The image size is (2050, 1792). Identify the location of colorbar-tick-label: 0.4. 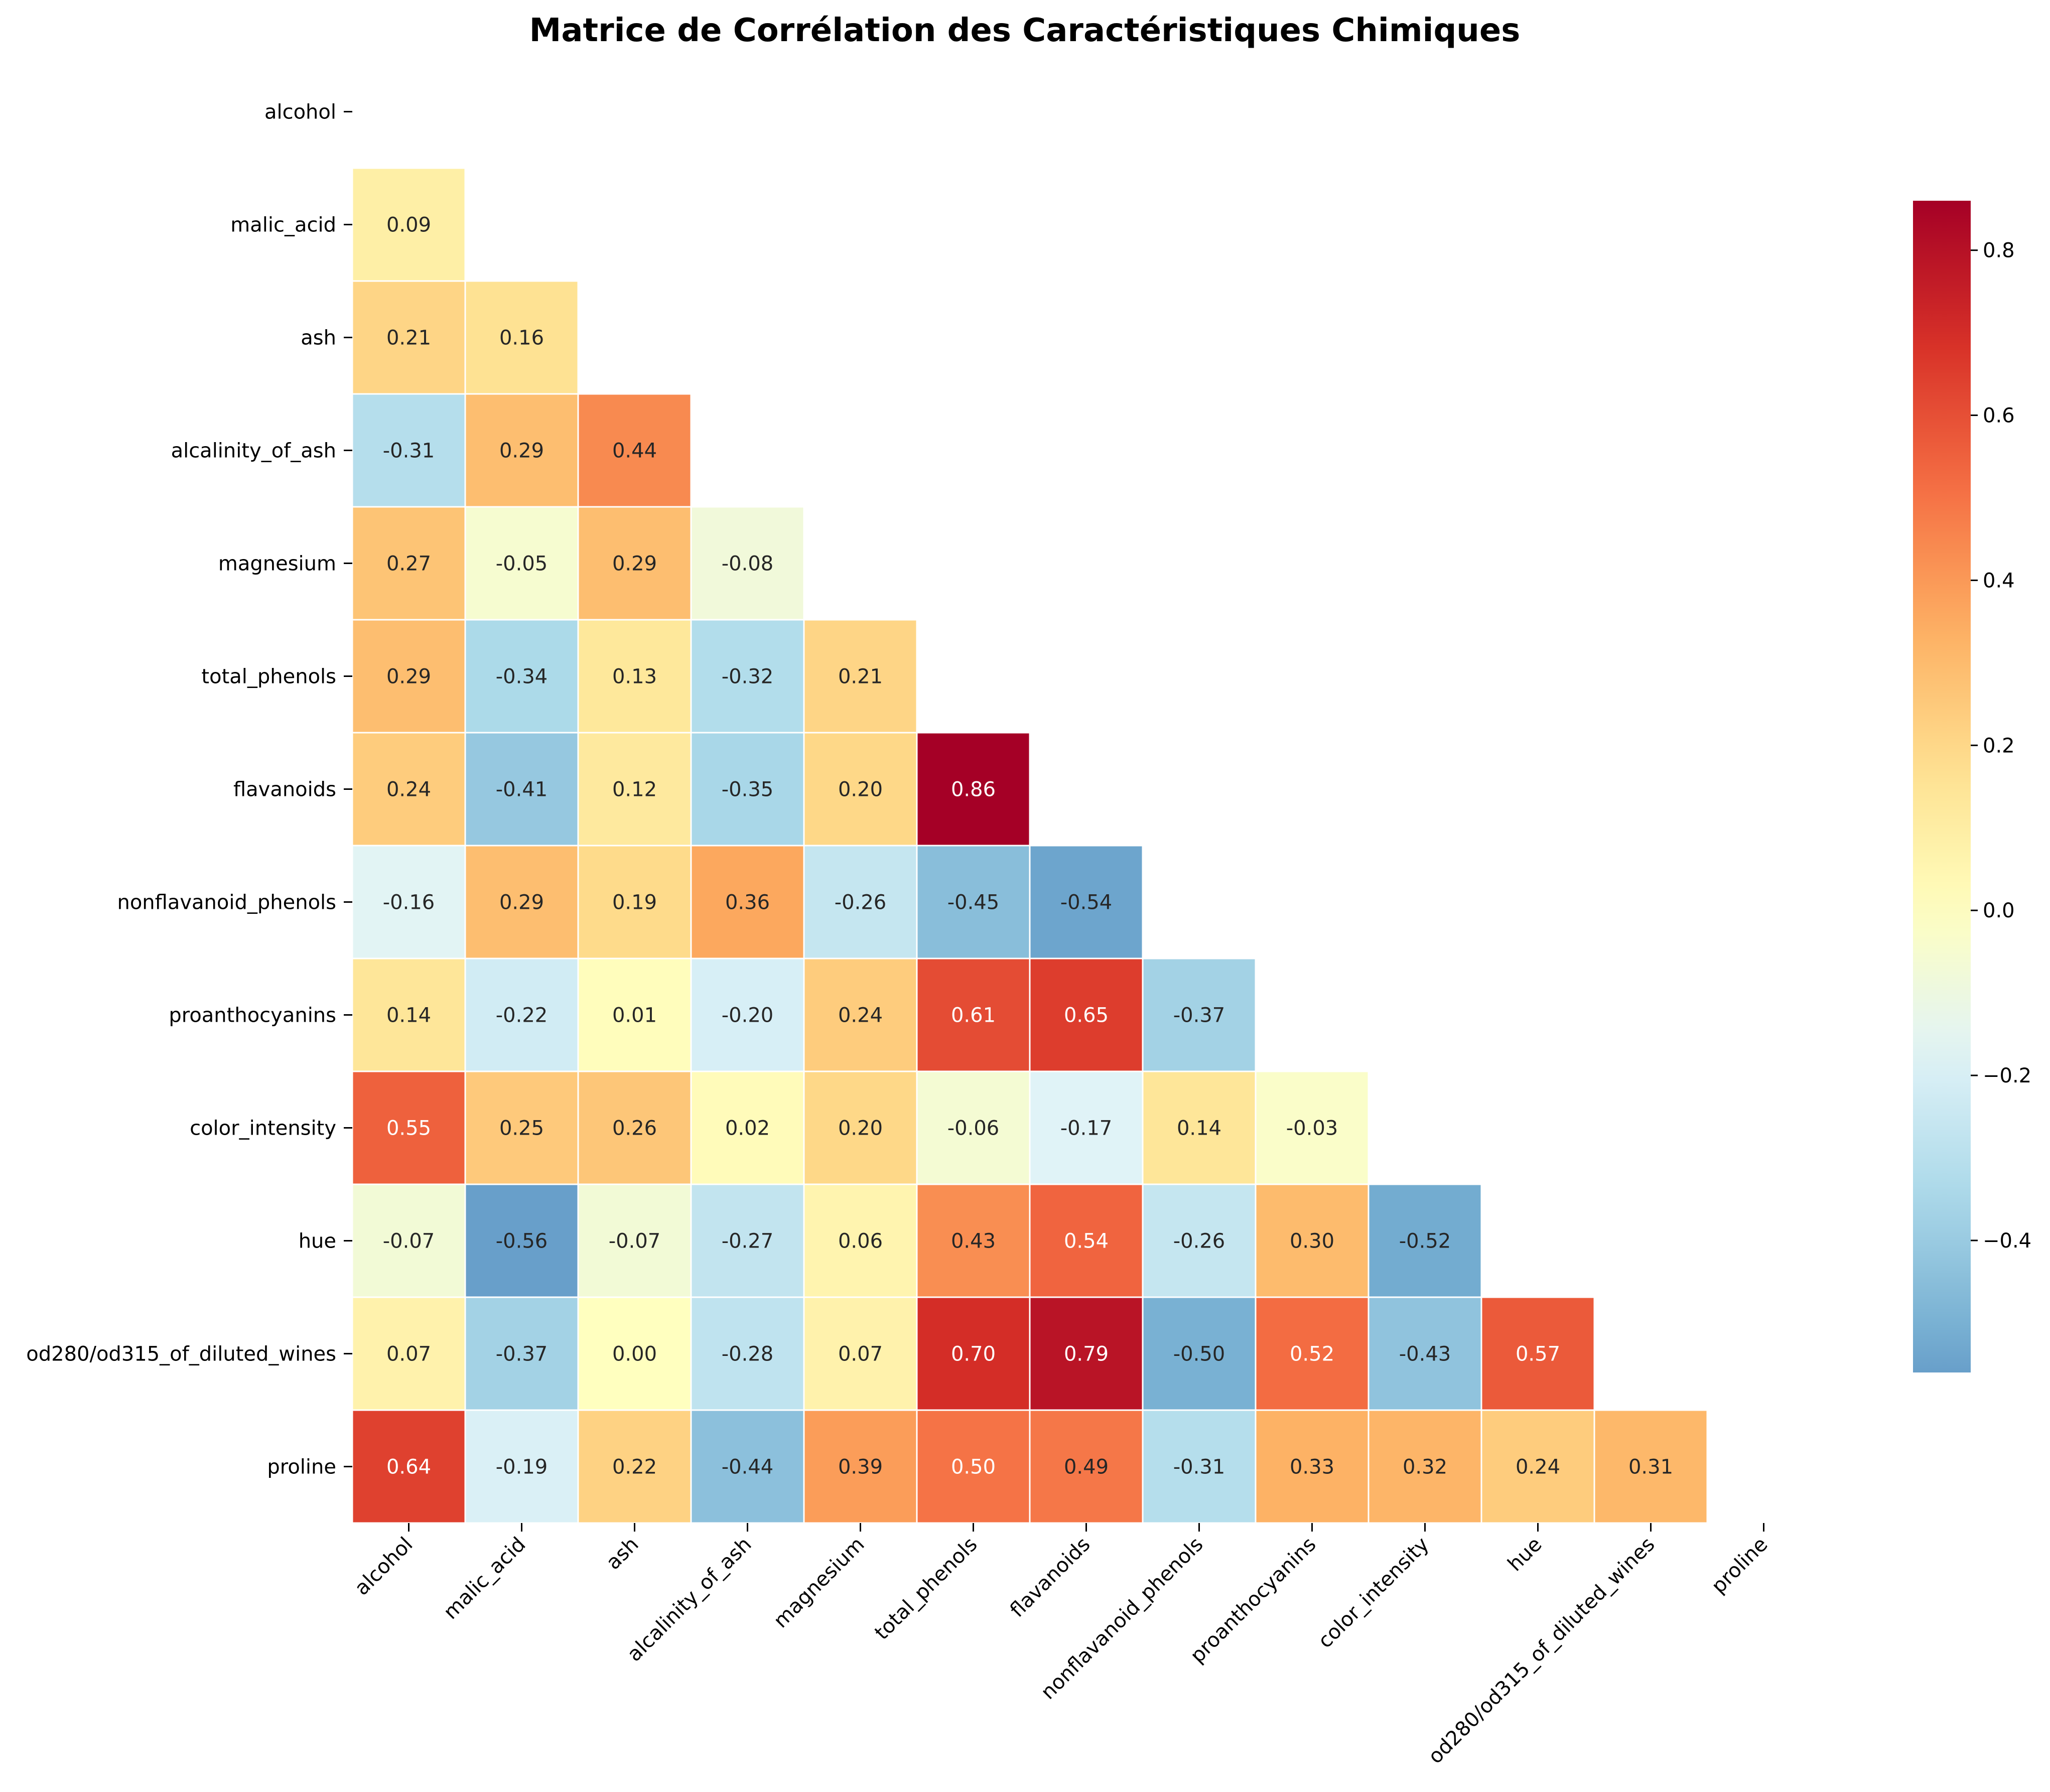
(1999, 580).